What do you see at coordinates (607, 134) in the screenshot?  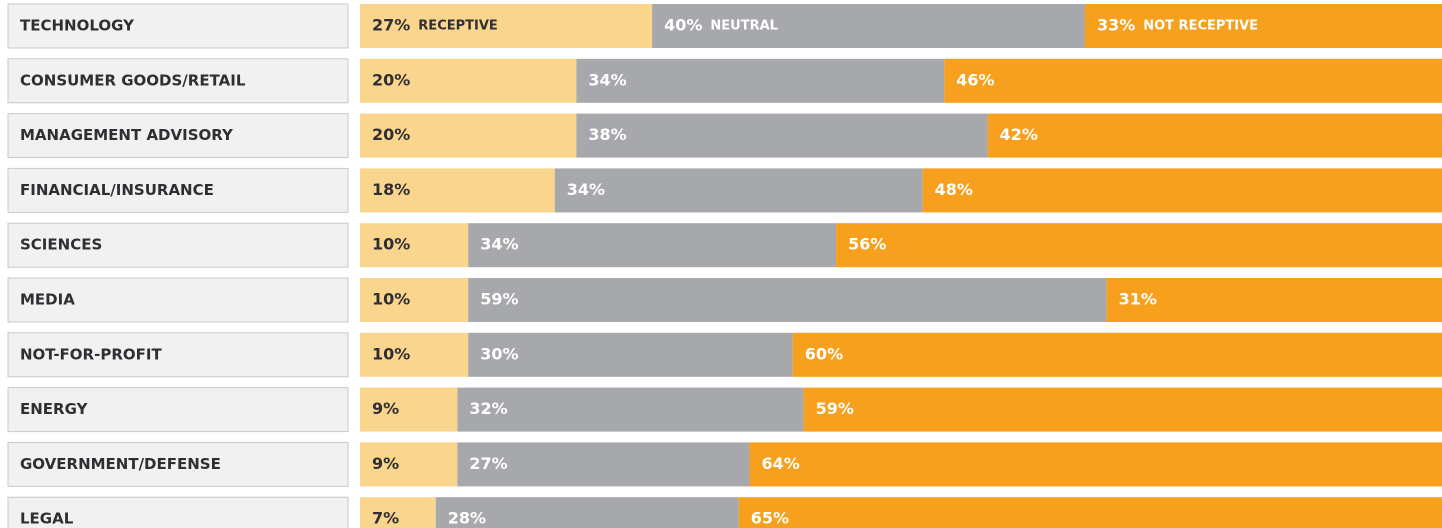 I see `value-label: 38%` at bounding box center [607, 134].